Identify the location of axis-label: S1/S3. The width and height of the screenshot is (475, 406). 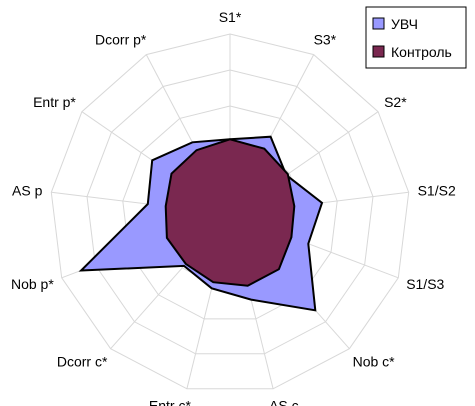
(425, 284).